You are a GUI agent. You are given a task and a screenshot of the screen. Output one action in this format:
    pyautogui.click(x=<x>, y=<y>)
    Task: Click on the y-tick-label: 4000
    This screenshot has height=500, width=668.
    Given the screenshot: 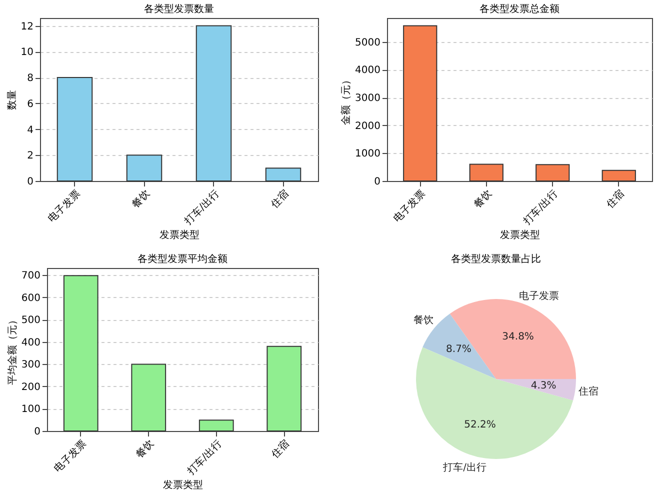 What is the action you would take?
    pyautogui.click(x=367, y=70)
    